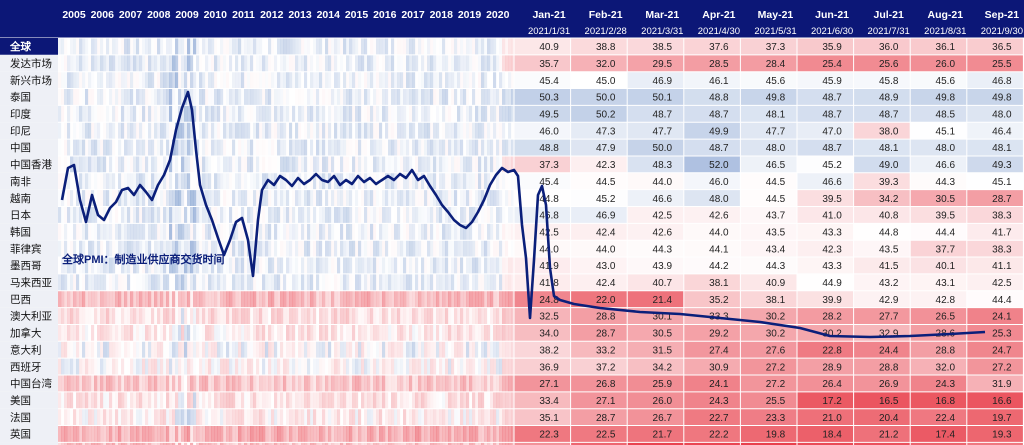 This screenshot has width=1024, height=445. Describe the element at coordinates (776, 249) in the screenshot. I see `cell-value-label: 43.4` at that location.